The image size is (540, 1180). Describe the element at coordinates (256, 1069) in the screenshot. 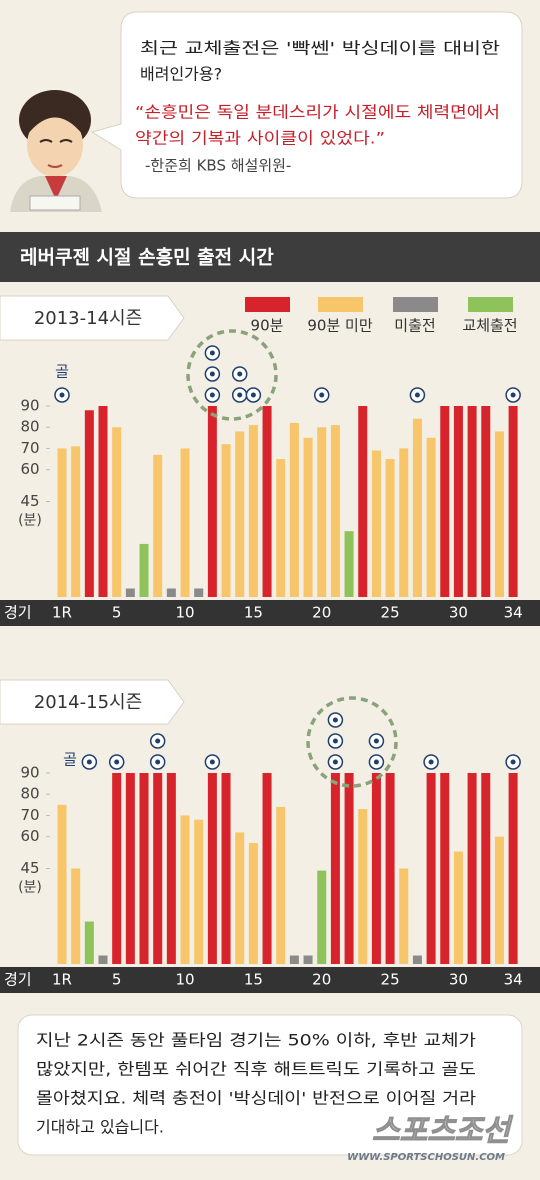

I see `footer-text: 많았지만, 한템포 쉬어간 직후 해트트릭도 기록하고 골도` at that location.